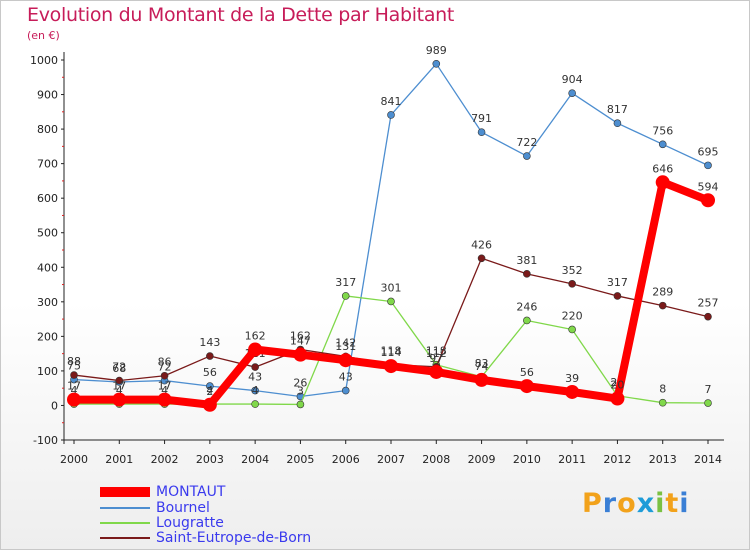  I want to click on data-label: 88, so click(74, 361).